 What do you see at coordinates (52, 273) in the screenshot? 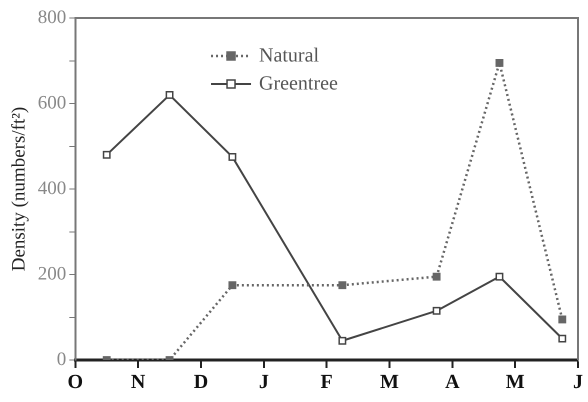
I see `y-tick-label: 200` at bounding box center [52, 273].